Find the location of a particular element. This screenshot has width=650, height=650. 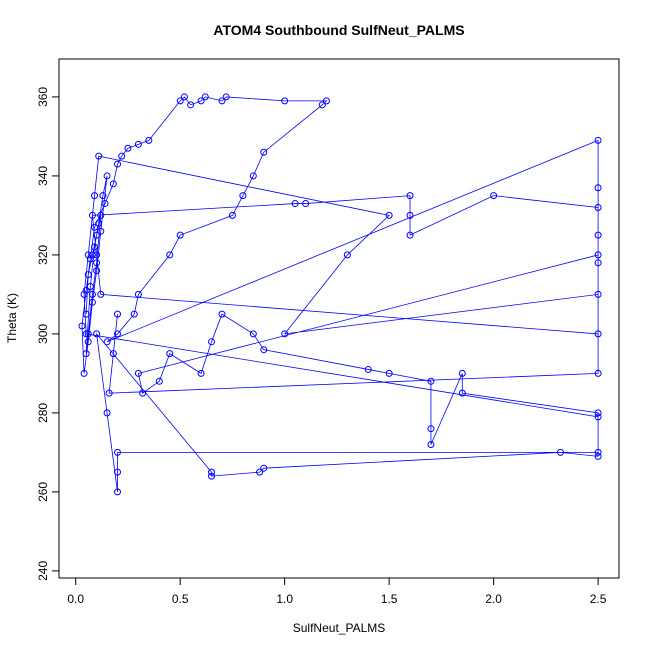

y-tick-label: 320 is located at coordinates (43, 255).